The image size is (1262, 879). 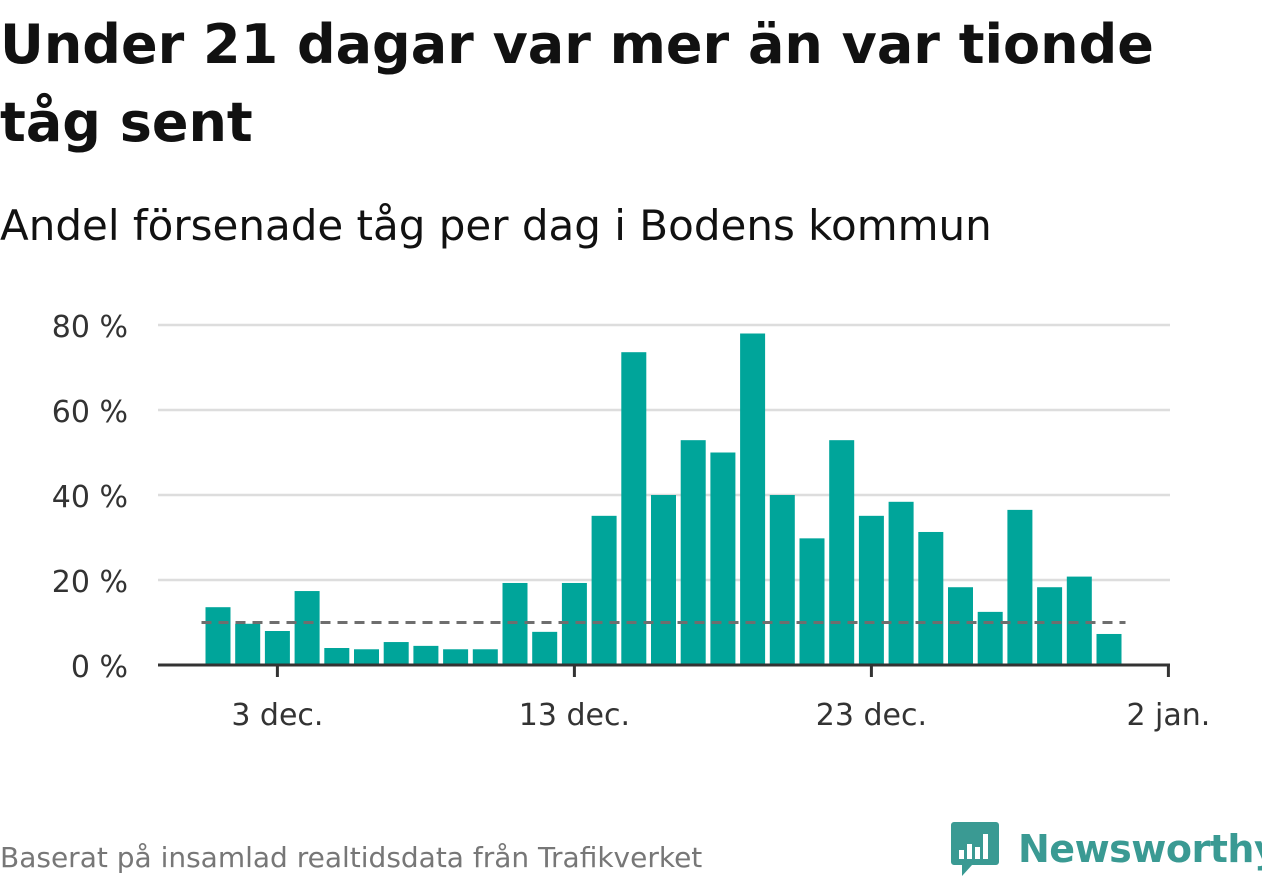 What do you see at coordinates (99, 667) in the screenshot?
I see `y-tick-label: 0 %` at bounding box center [99, 667].